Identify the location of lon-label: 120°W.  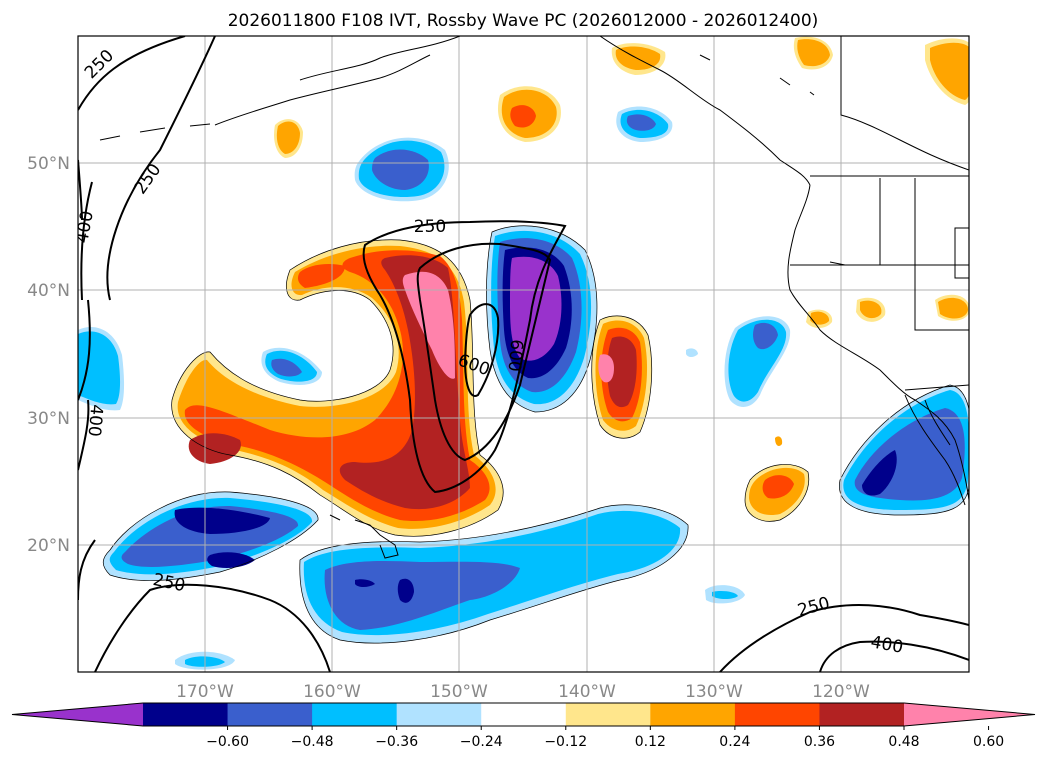
(841, 692).